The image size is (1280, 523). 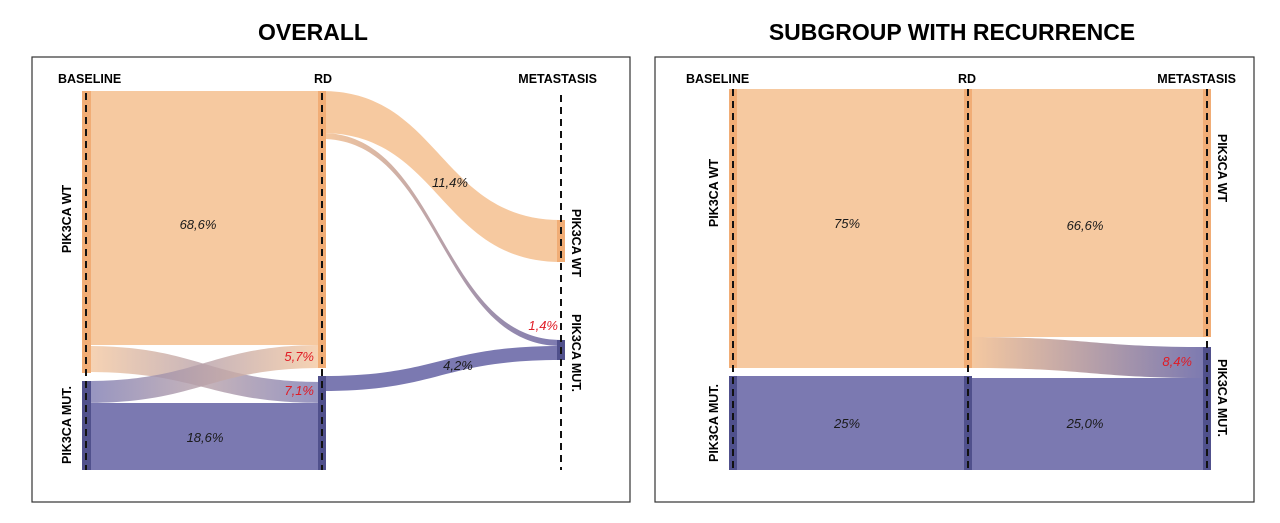 I want to click on node-rd-mut, so click(x=968, y=423).